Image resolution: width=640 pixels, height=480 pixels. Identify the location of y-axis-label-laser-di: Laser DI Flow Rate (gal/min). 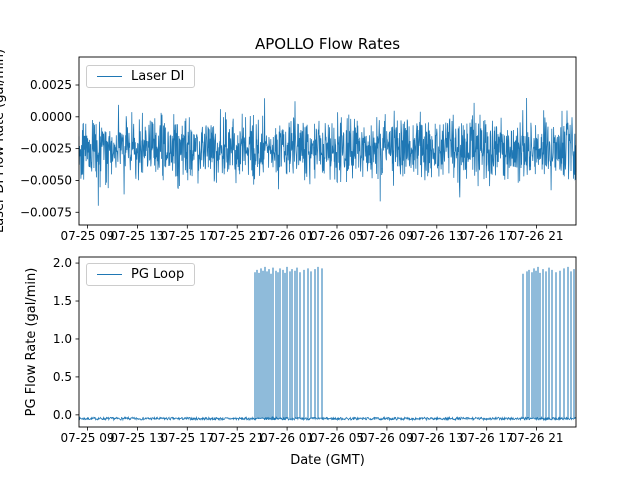
(3, 141).